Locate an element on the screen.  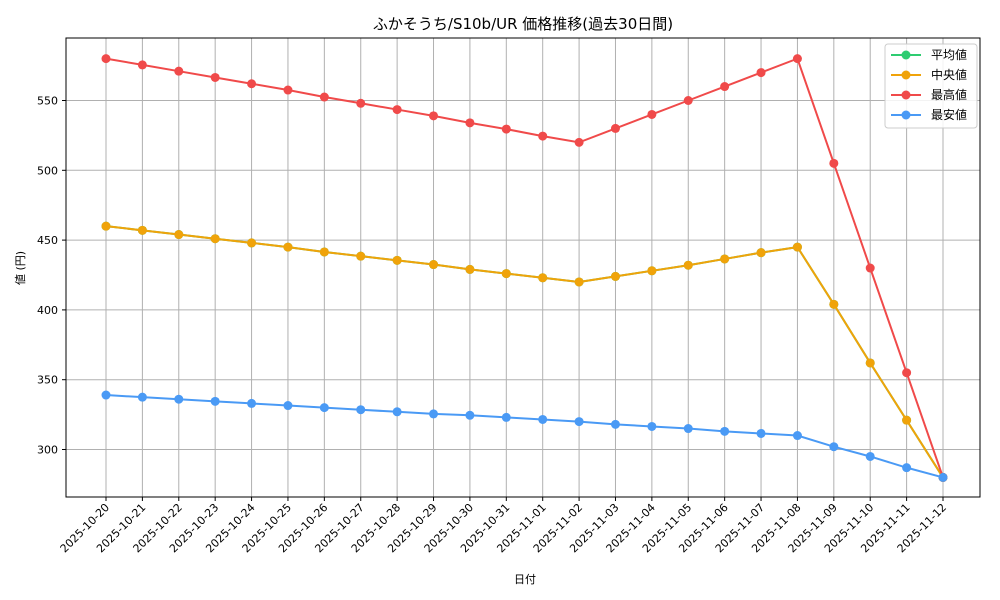
y-axis-label: 値 (円) is located at coordinates (20, 268).